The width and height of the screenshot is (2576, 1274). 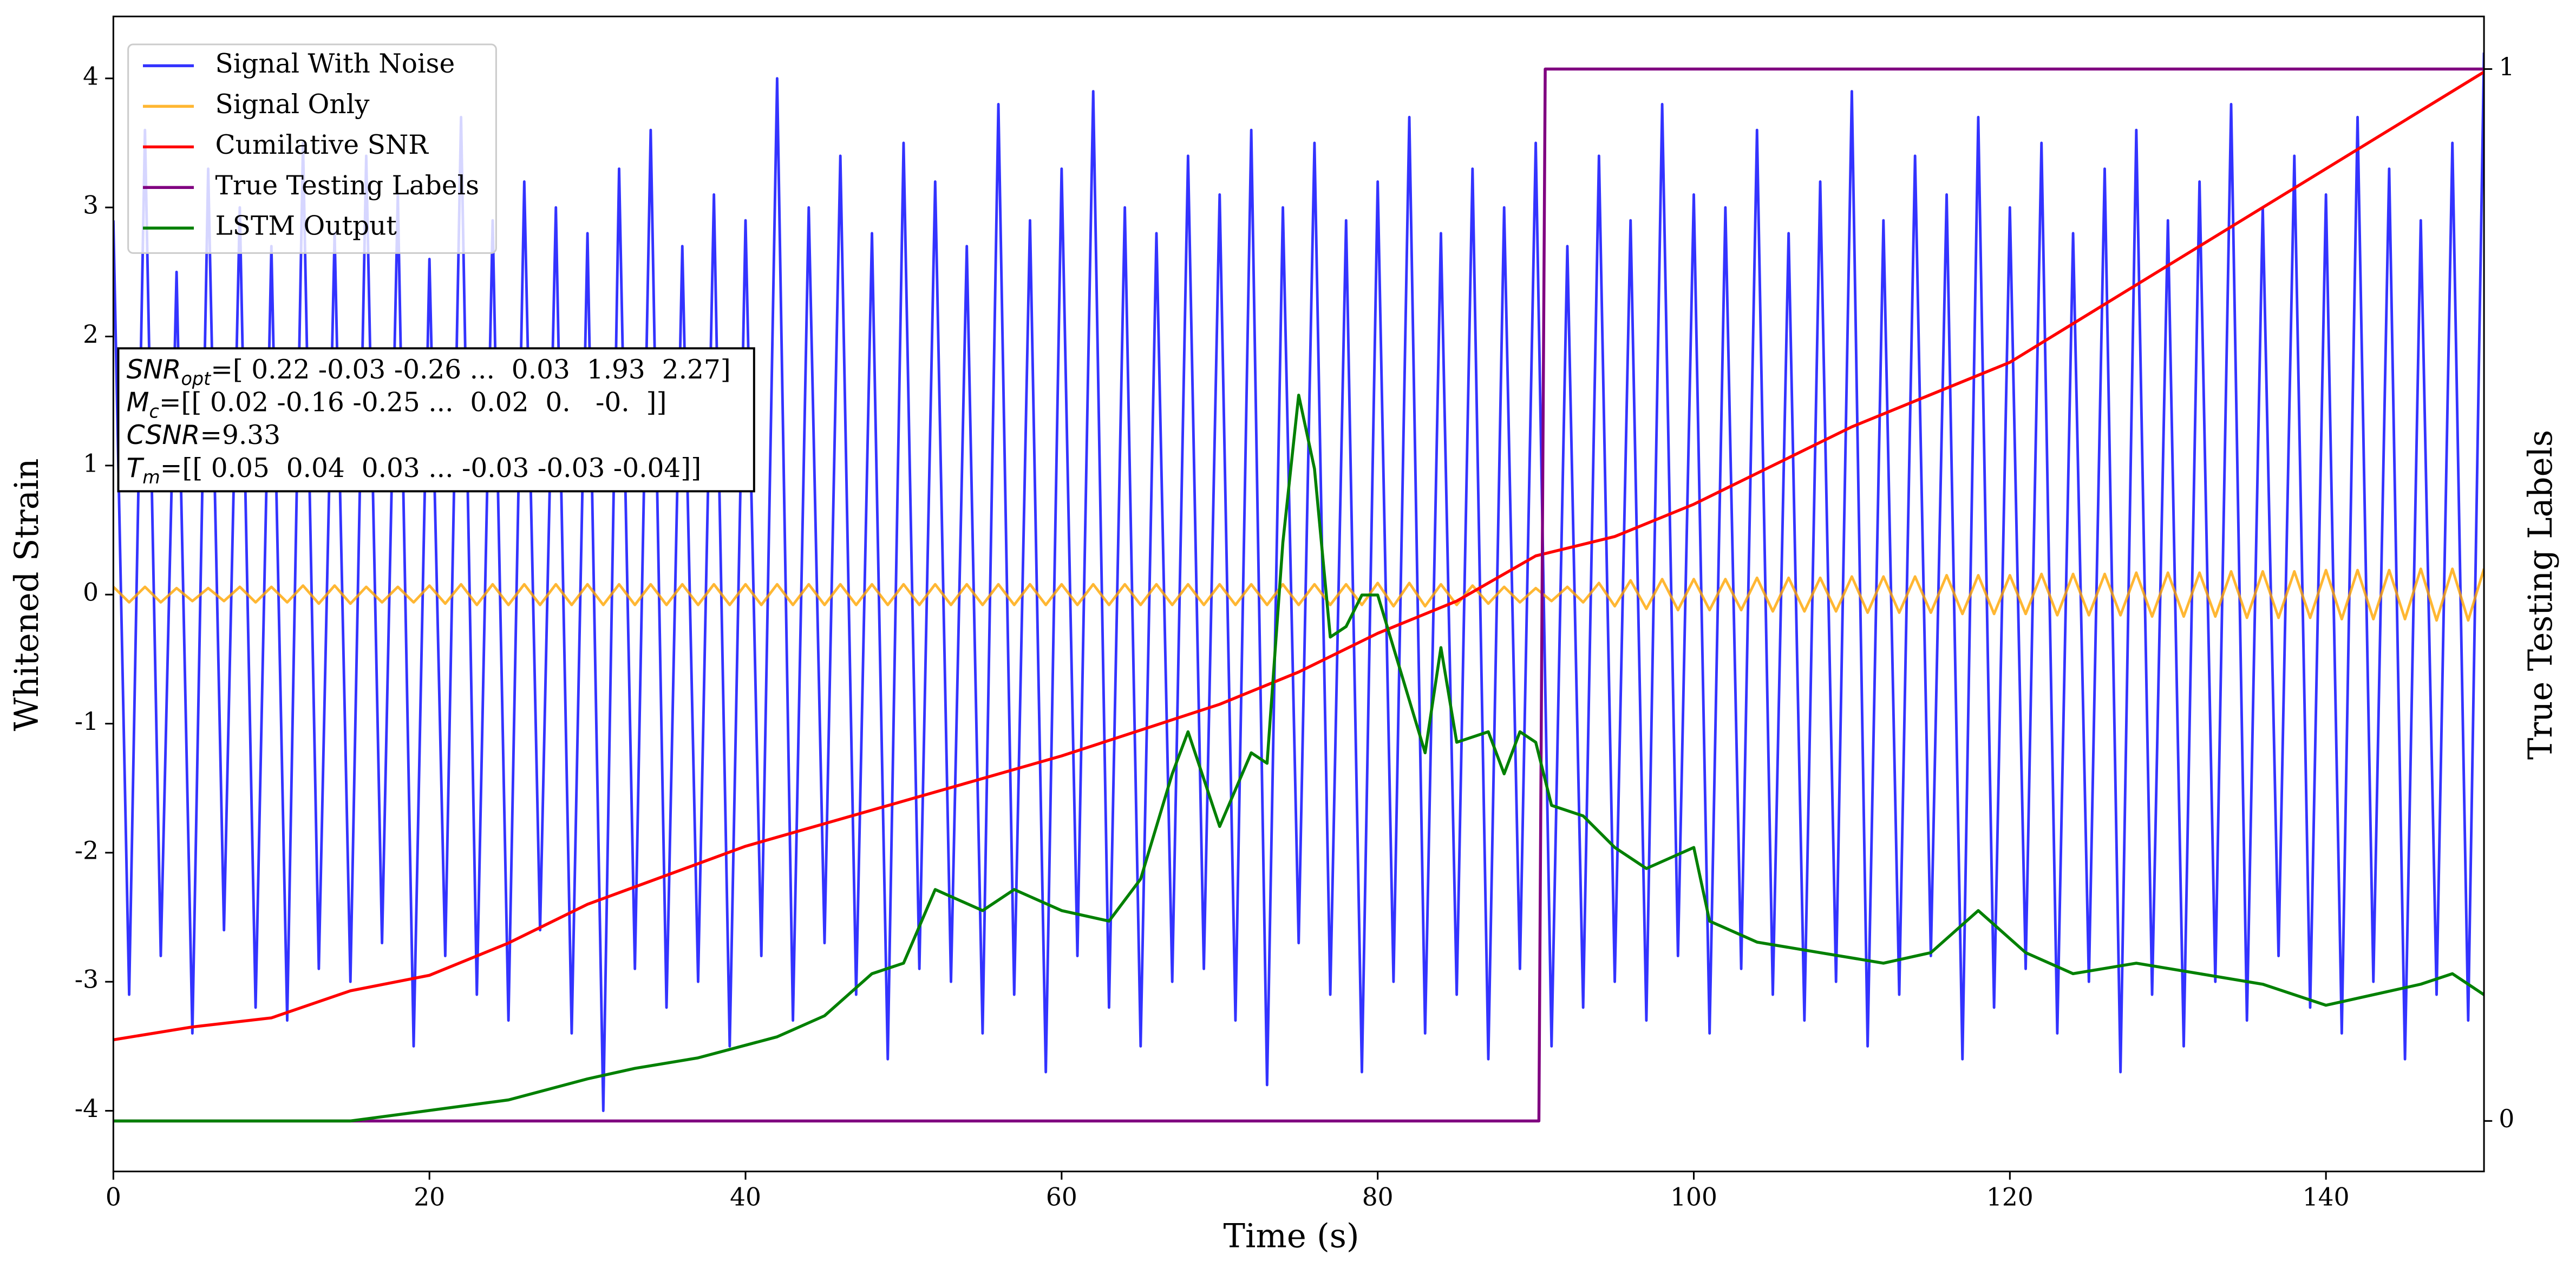 What do you see at coordinates (2507, 1119) in the screenshot?
I see `y2-tick-label: 0` at bounding box center [2507, 1119].